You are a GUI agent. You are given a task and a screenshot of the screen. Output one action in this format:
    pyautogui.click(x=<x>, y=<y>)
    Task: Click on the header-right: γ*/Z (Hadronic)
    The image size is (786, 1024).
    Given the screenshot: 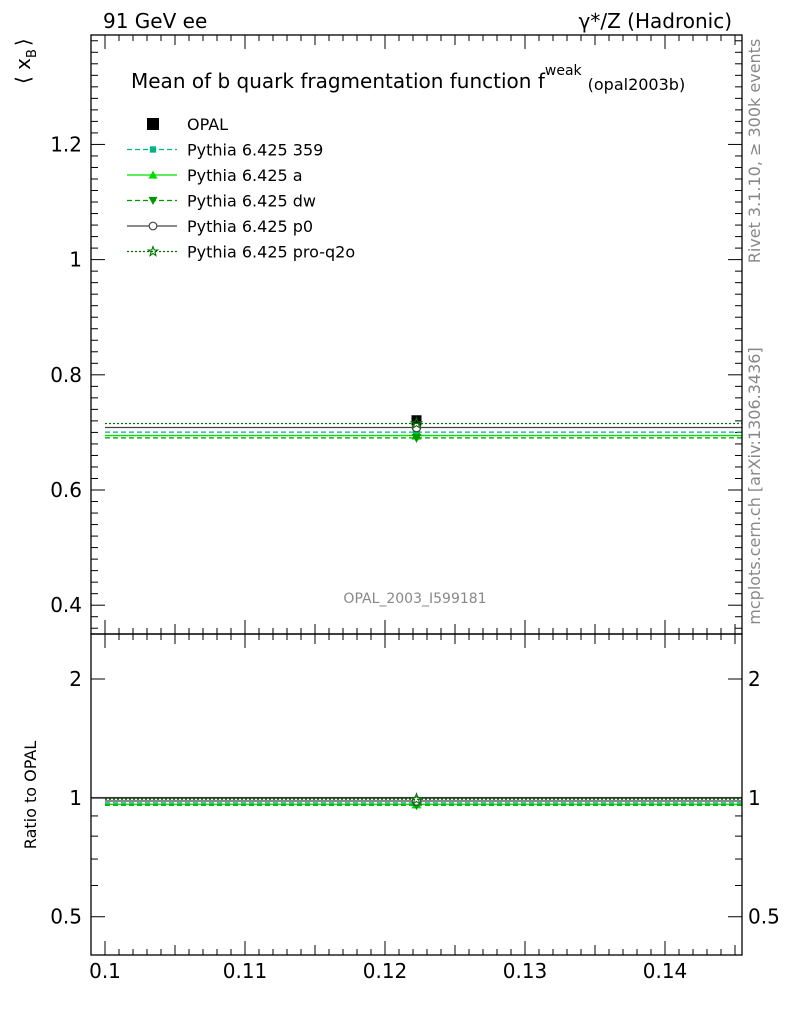 What is the action you would take?
    pyautogui.click(x=655, y=21)
    